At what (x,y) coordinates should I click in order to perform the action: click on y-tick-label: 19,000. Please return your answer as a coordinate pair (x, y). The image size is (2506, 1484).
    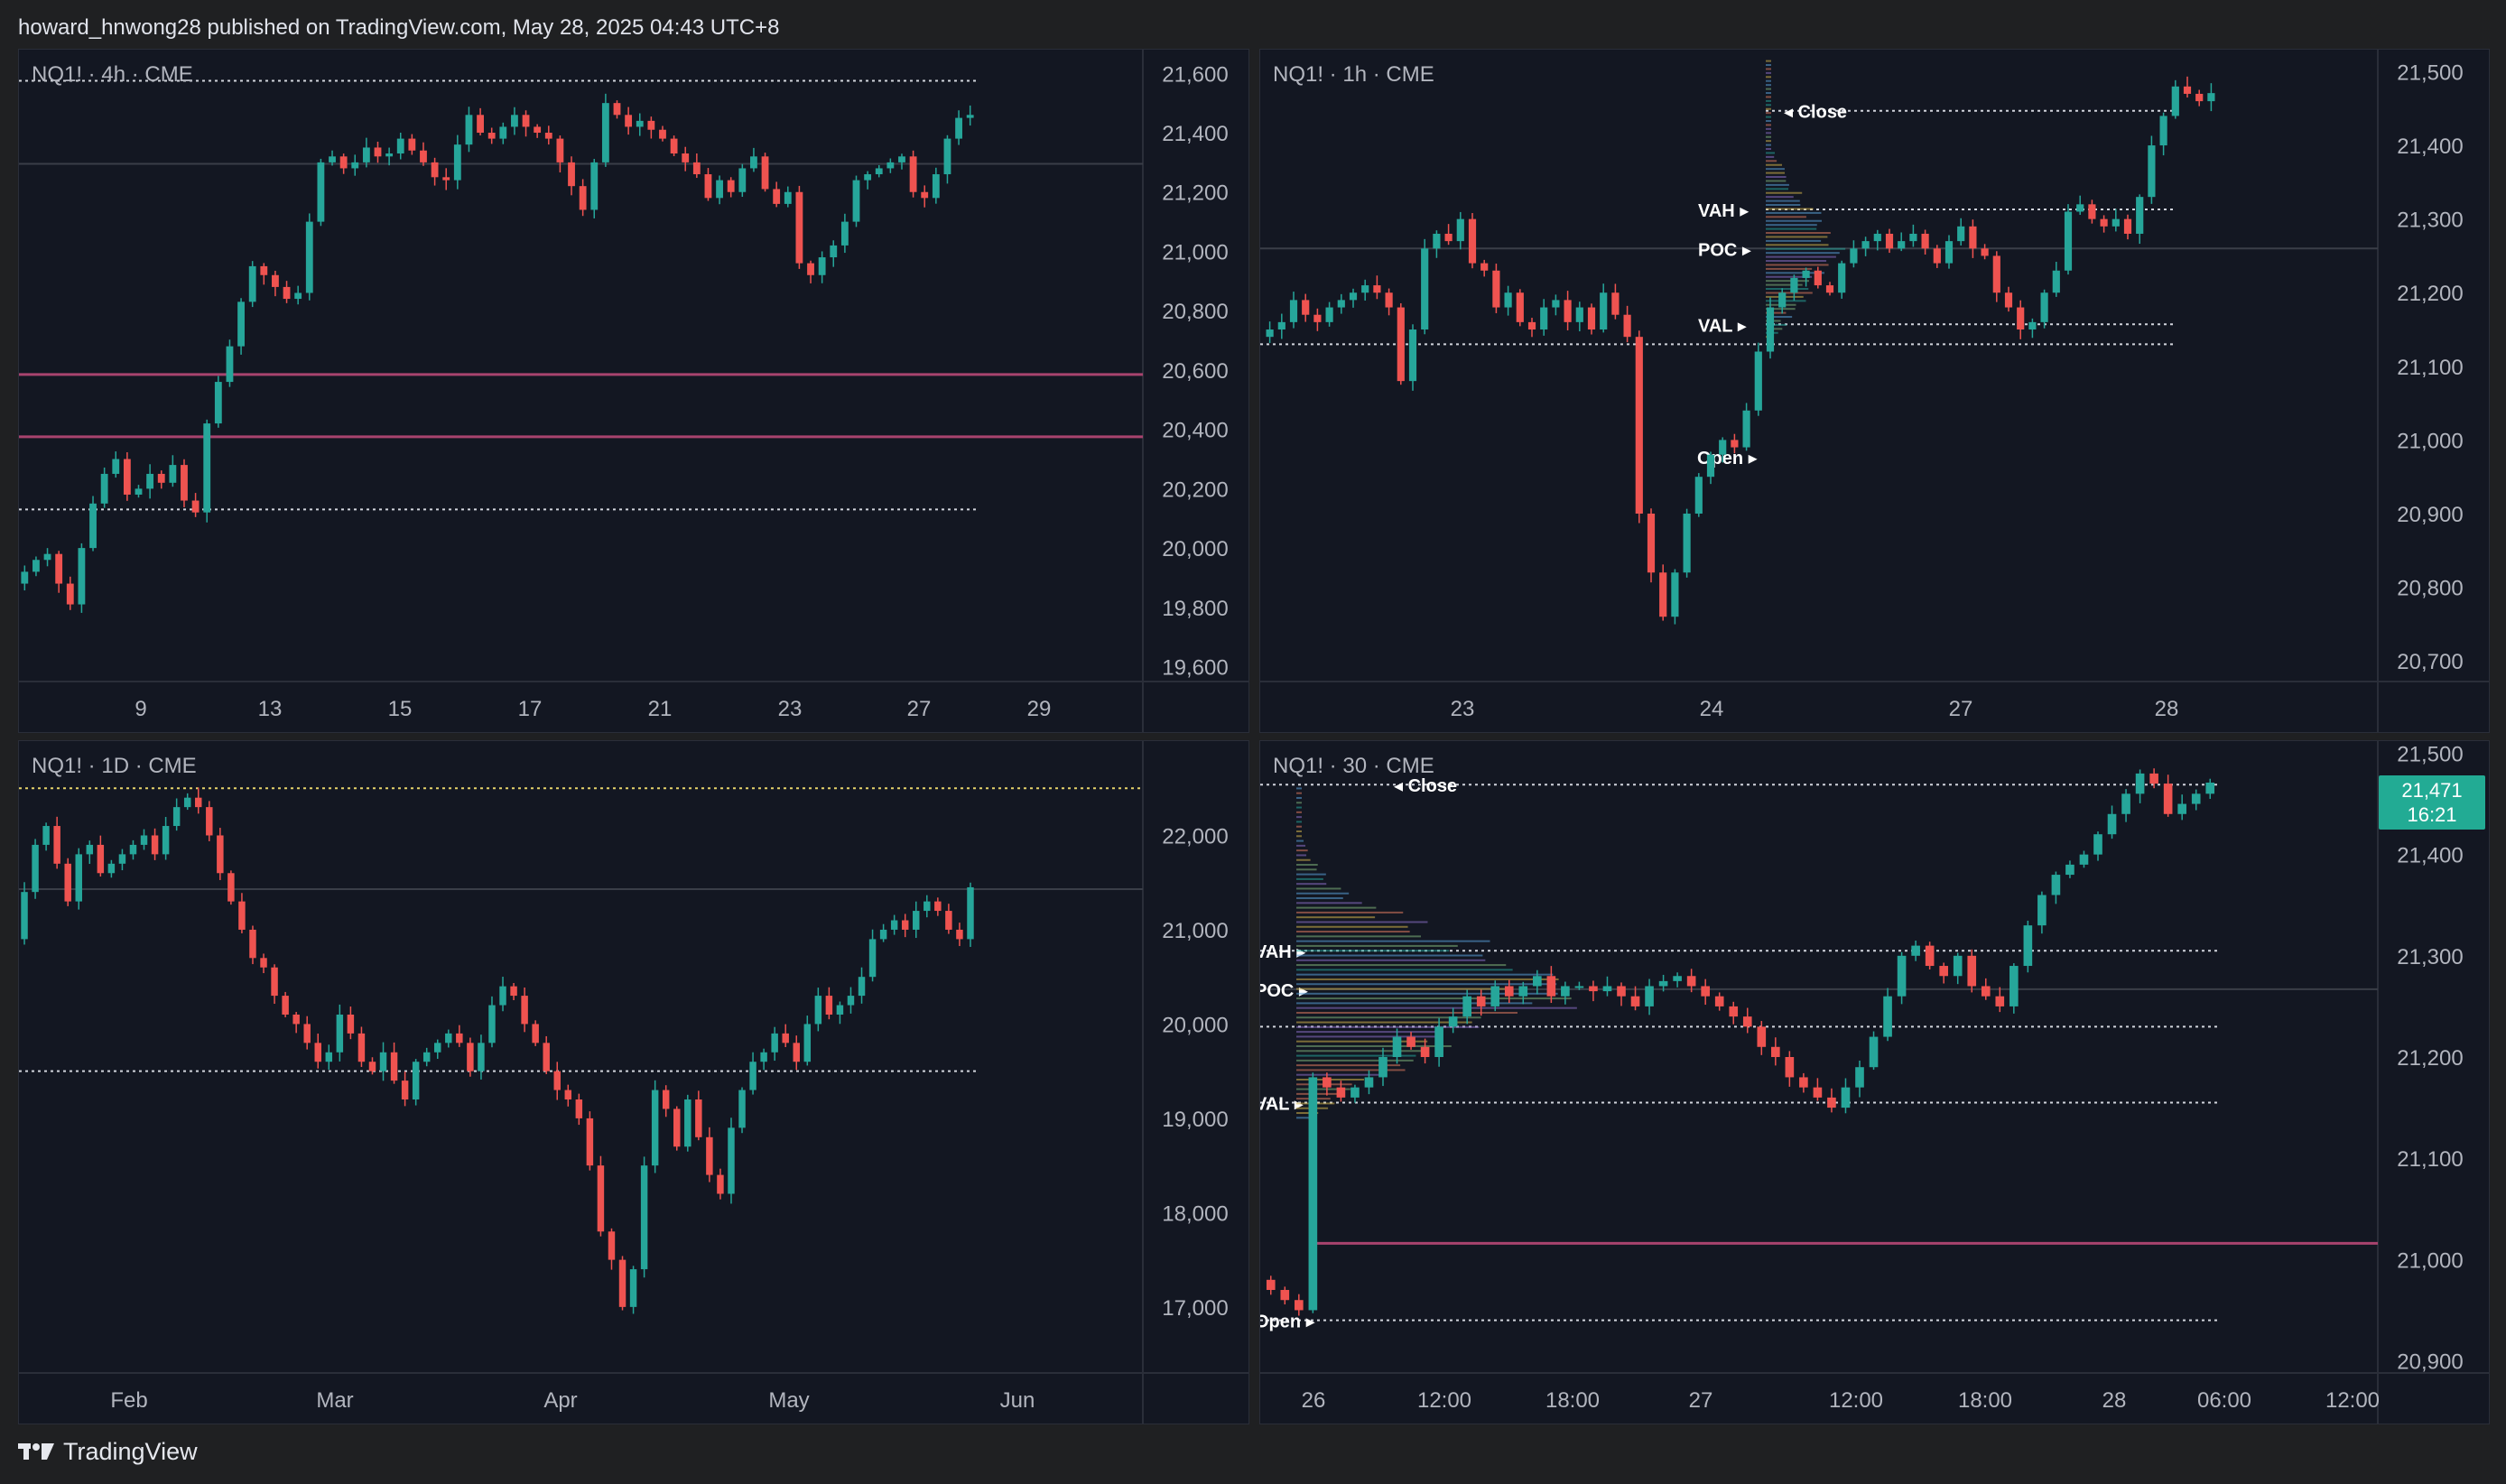
    Looking at the image, I should click on (1195, 1120).